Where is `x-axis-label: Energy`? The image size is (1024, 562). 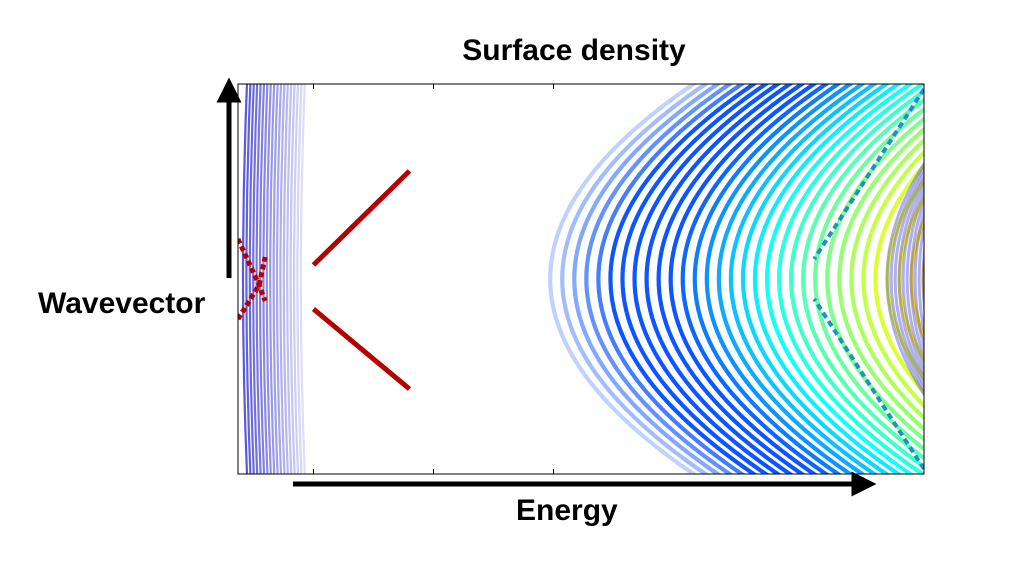
x-axis-label: Energy is located at coordinates (567, 510).